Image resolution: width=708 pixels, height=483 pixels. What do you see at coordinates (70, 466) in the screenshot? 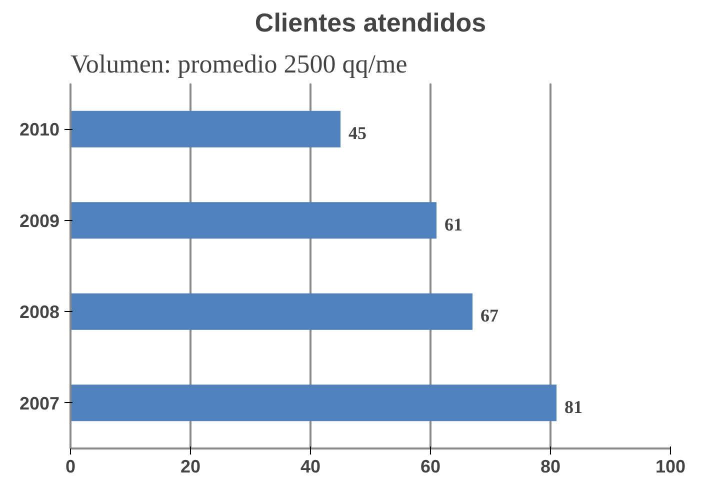
I see `x-tick-label: 0` at bounding box center [70, 466].